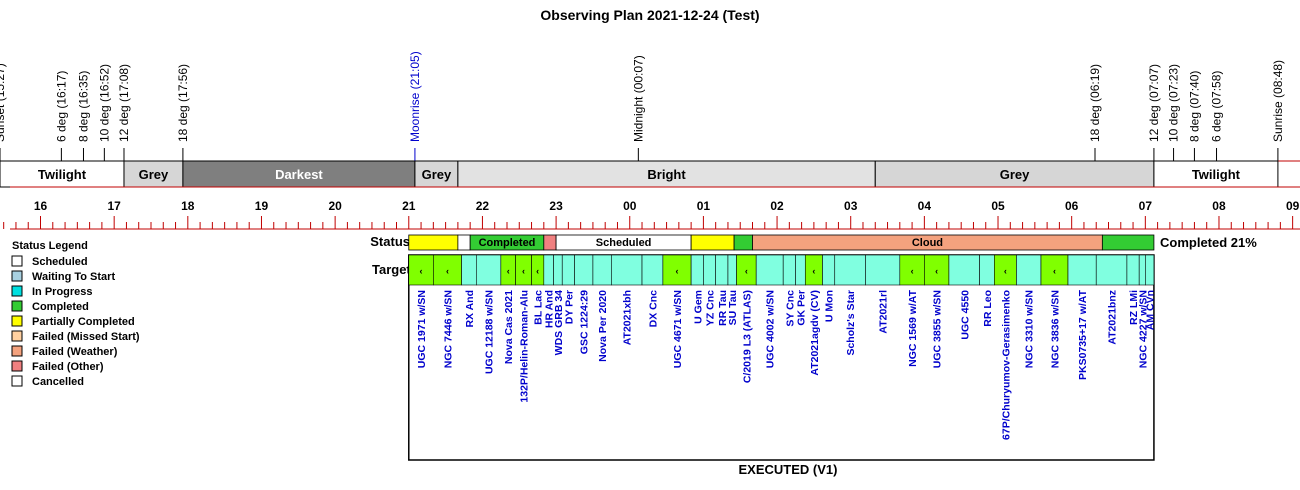 This screenshot has height=490, width=1300. What do you see at coordinates (58, 382) in the screenshot?
I see `legend-item-label: Cancelled` at bounding box center [58, 382].